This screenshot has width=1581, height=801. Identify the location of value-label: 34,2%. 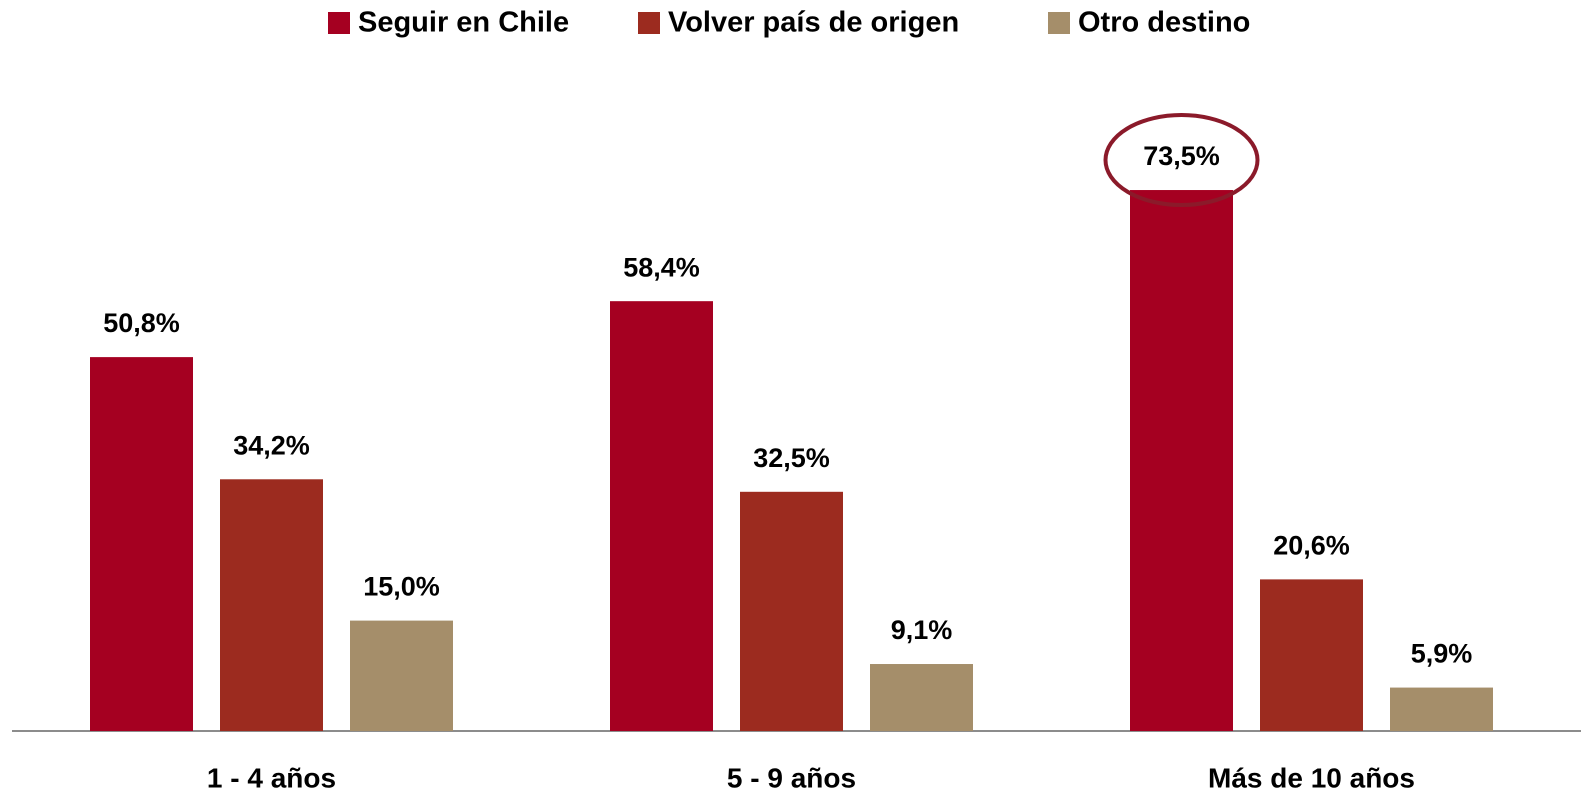
(271, 445).